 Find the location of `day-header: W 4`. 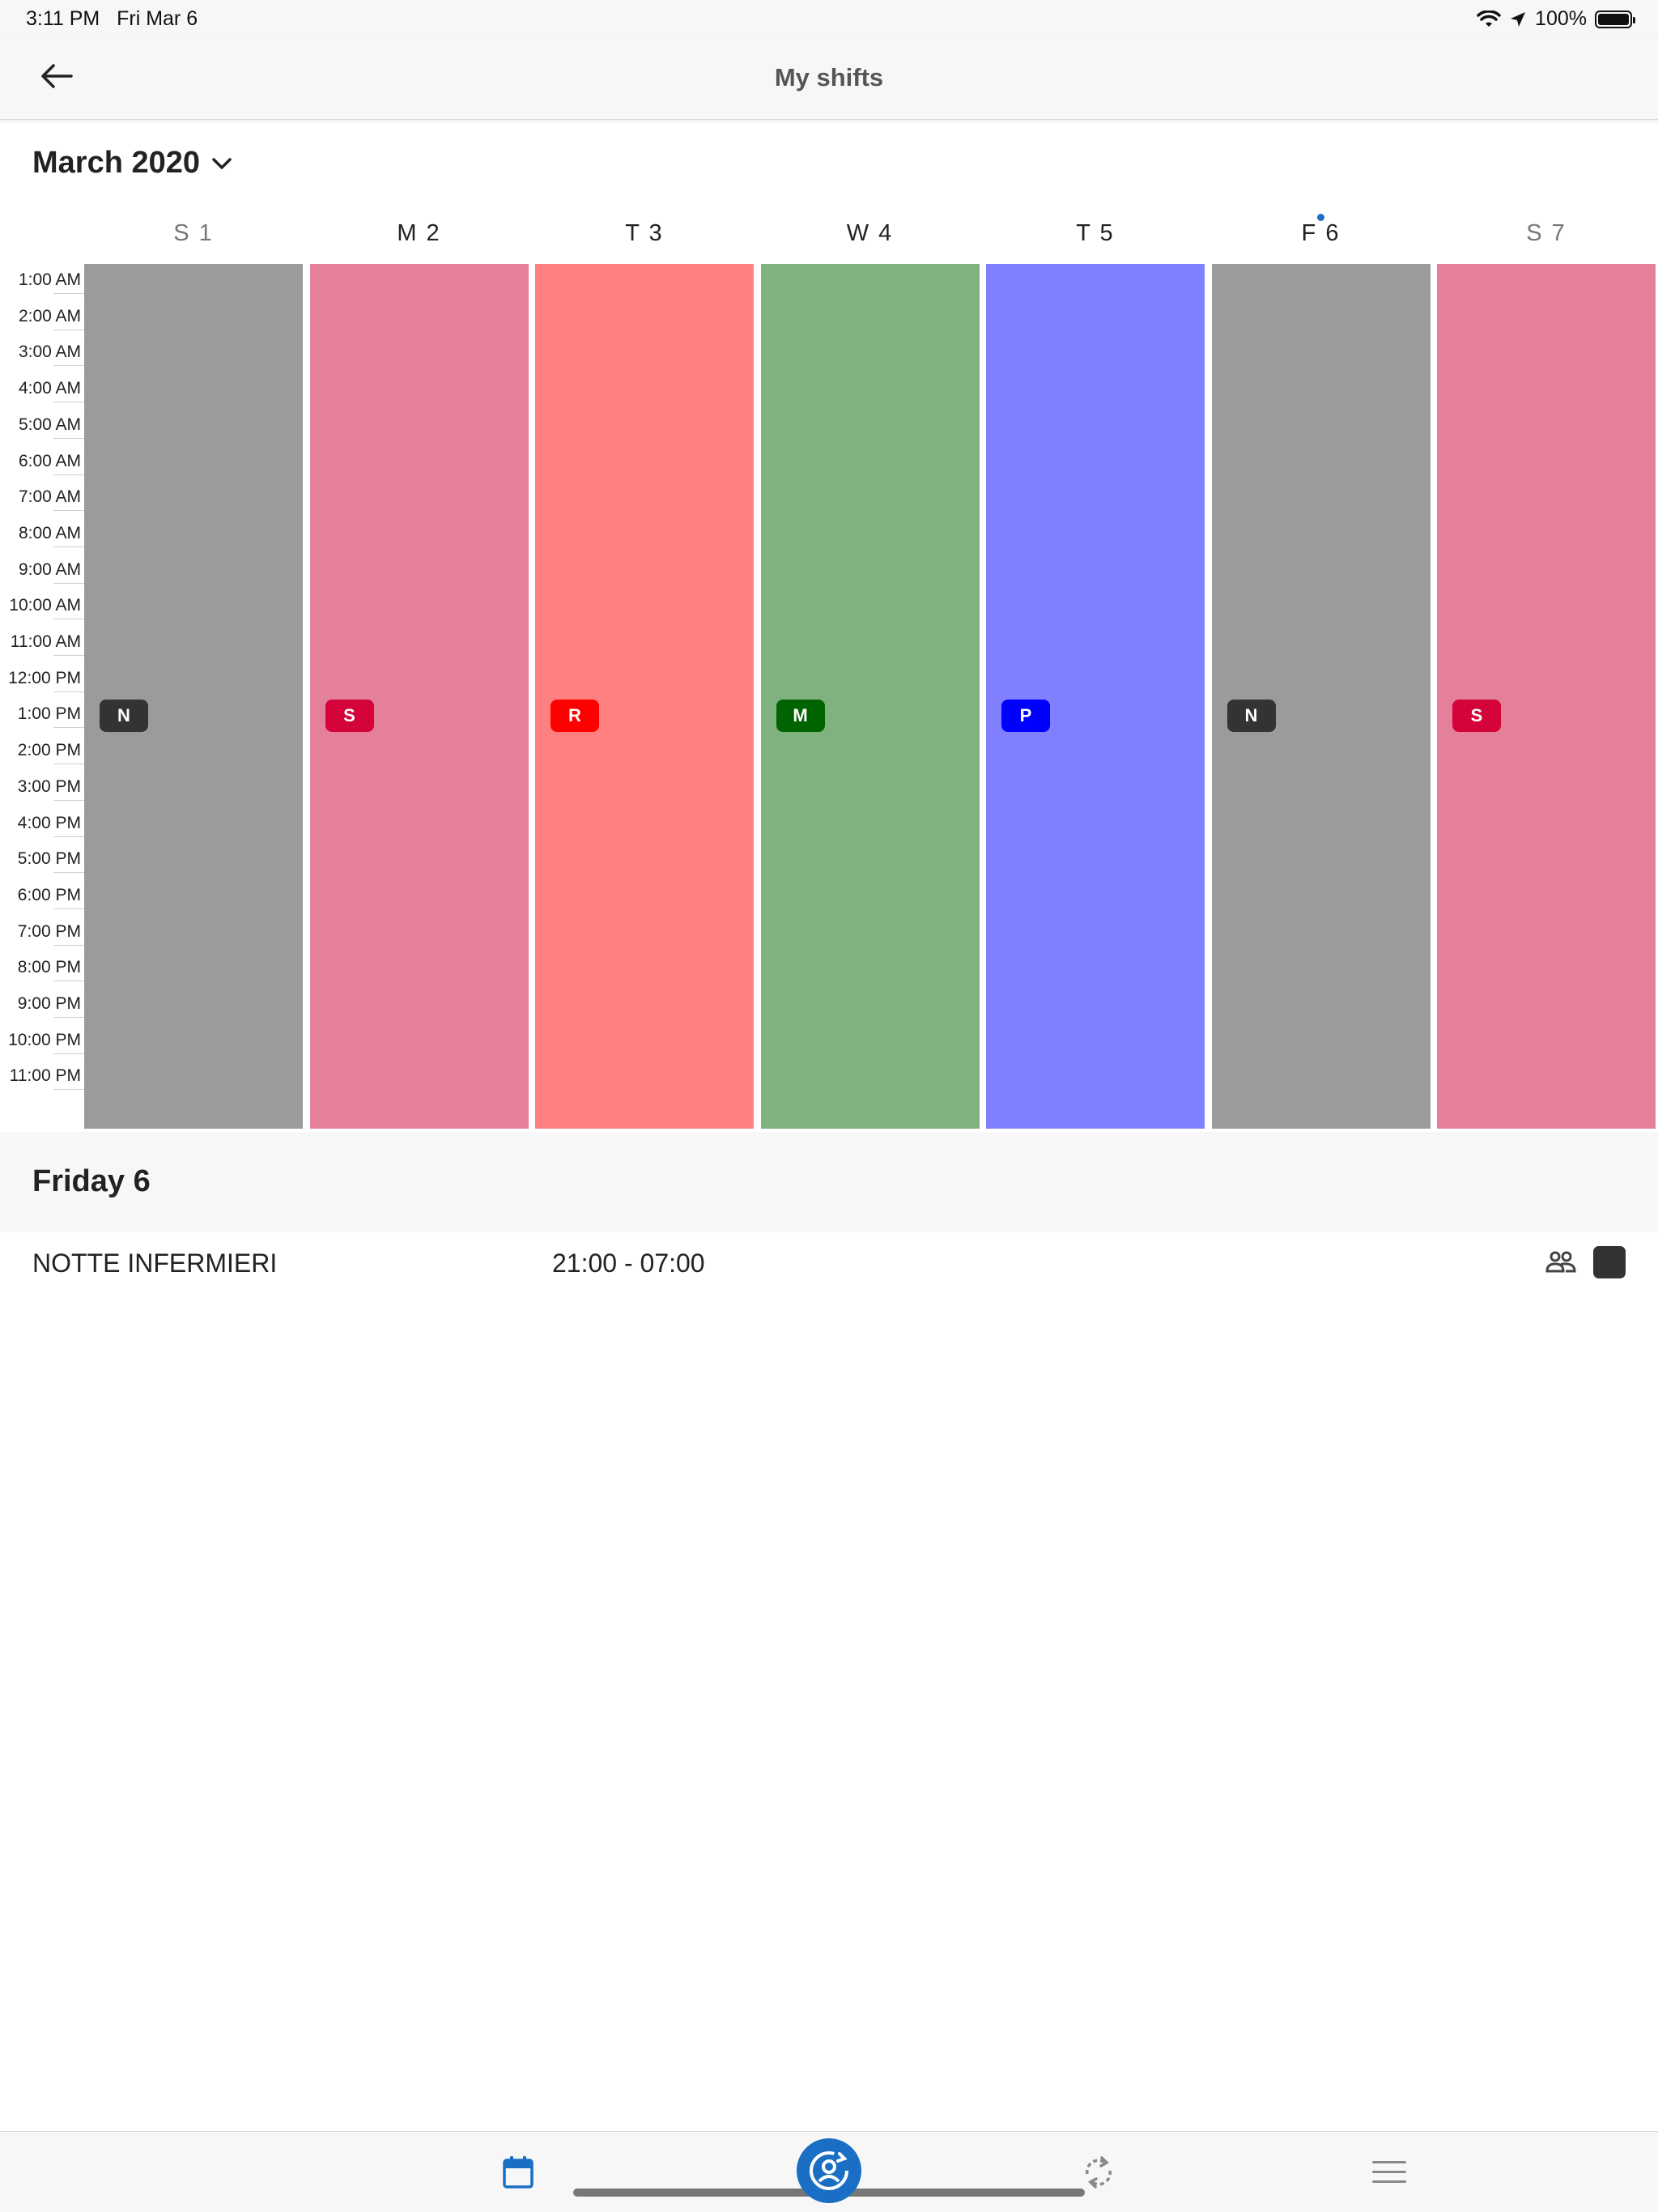

day-header: W 4 is located at coordinates (870, 233).